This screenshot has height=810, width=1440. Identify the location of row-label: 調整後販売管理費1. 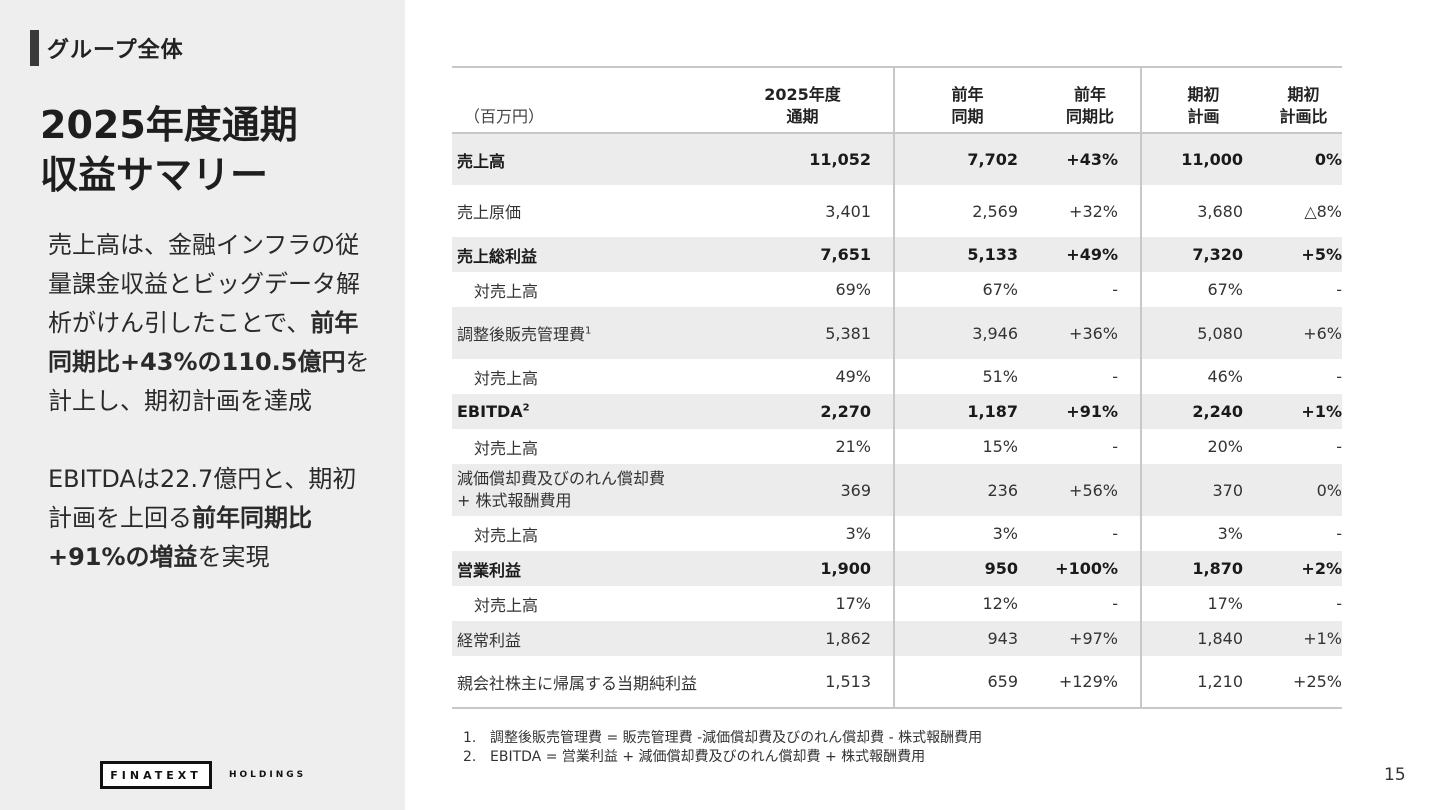
(582, 333).